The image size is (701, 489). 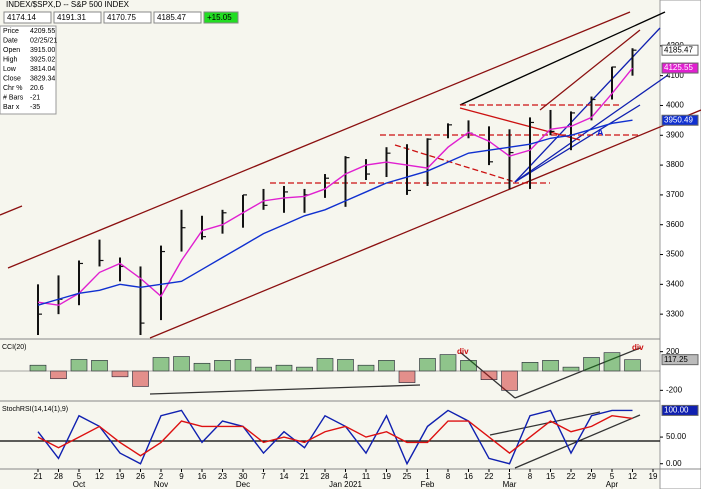 What do you see at coordinates (675, 283) in the screenshot?
I see `y-tick-label: 3400` at bounding box center [675, 283].